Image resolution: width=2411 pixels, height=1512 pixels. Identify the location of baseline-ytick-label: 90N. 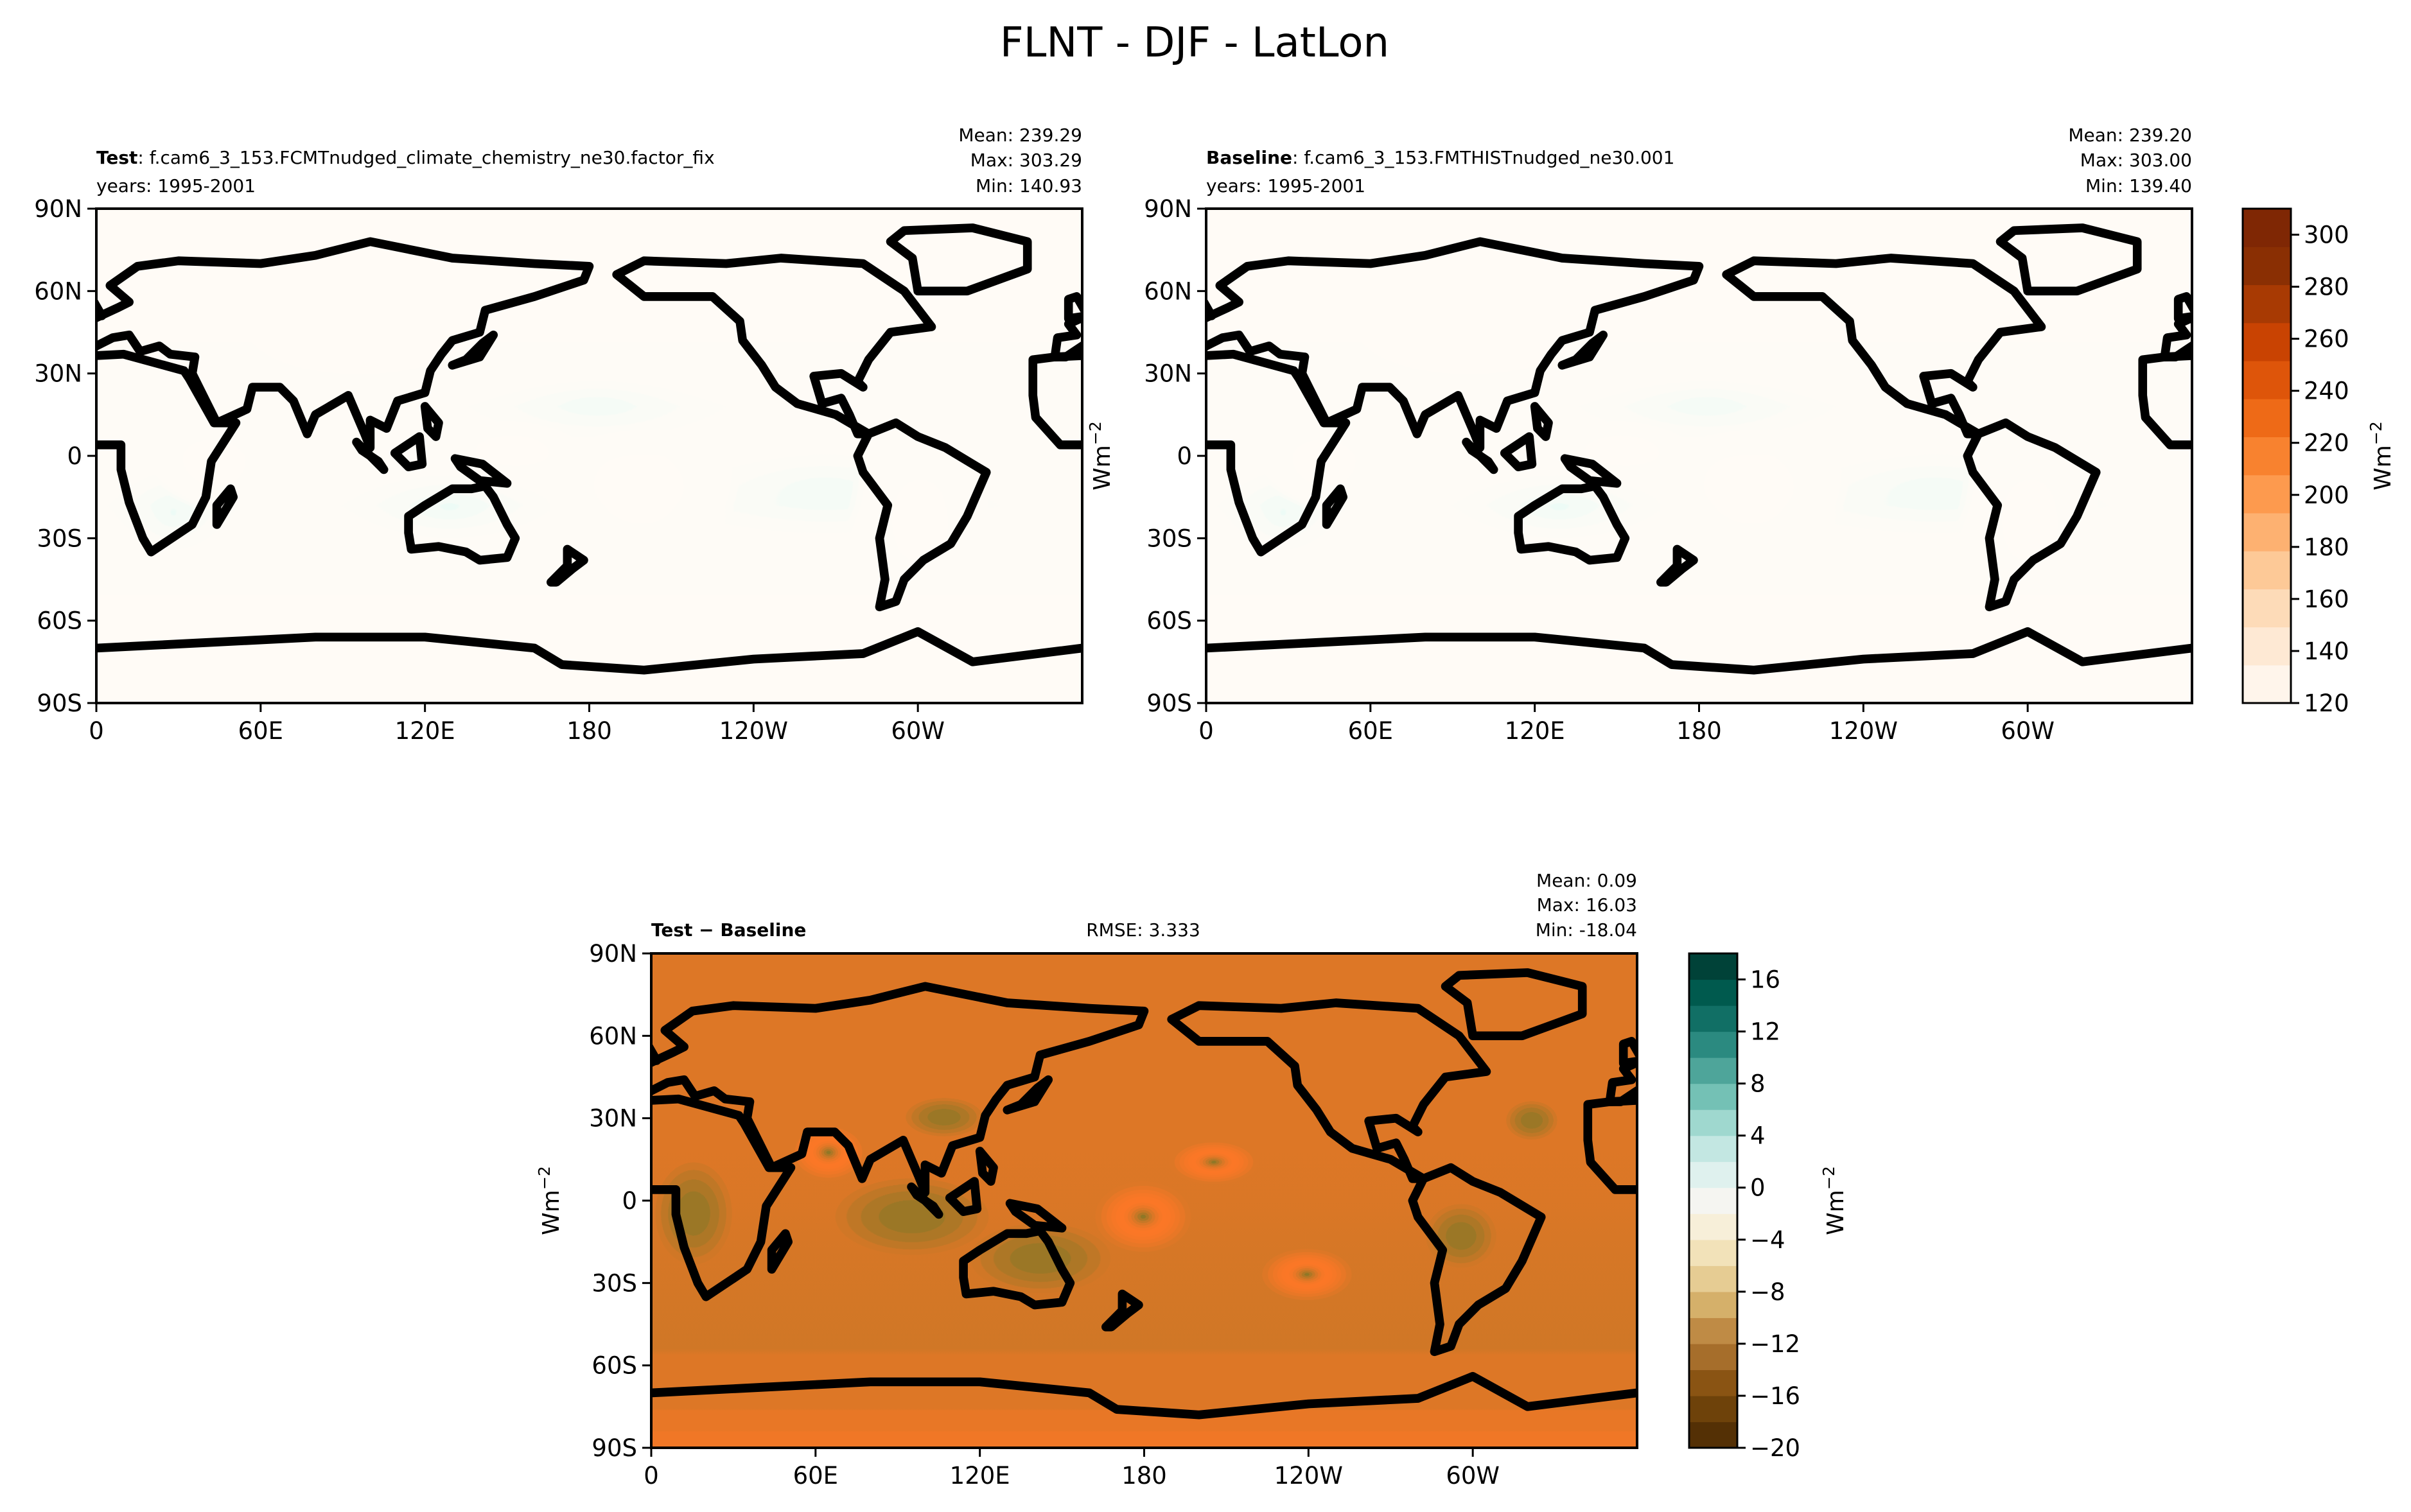
(1168, 209).